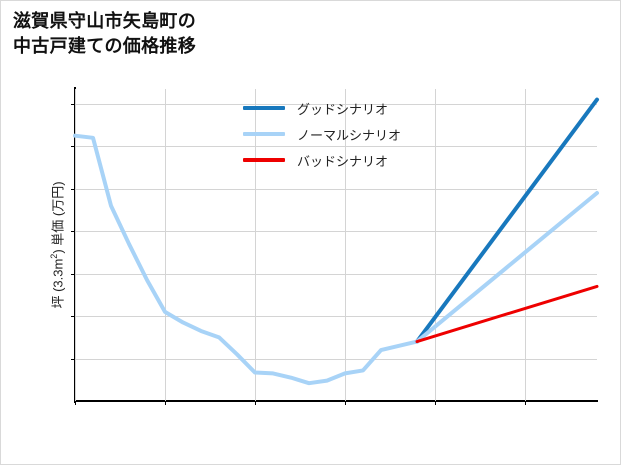 This screenshot has height=465, width=621. Describe the element at coordinates (58, 283) in the screenshot. I see `y-axis-label-prefix: 坪 (3.3m` at that location.